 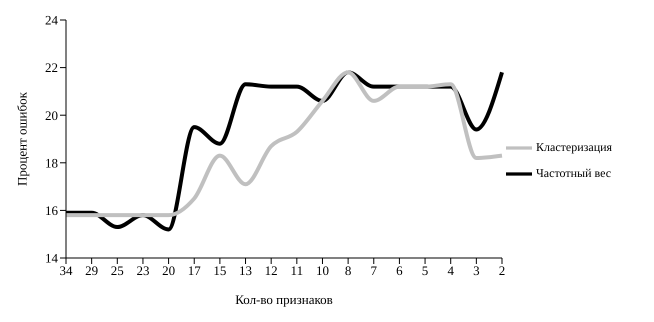 What do you see at coordinates (297, 270) in the screenshot?
I see `x-tick-label: 11` at bounding box center [297, 270].